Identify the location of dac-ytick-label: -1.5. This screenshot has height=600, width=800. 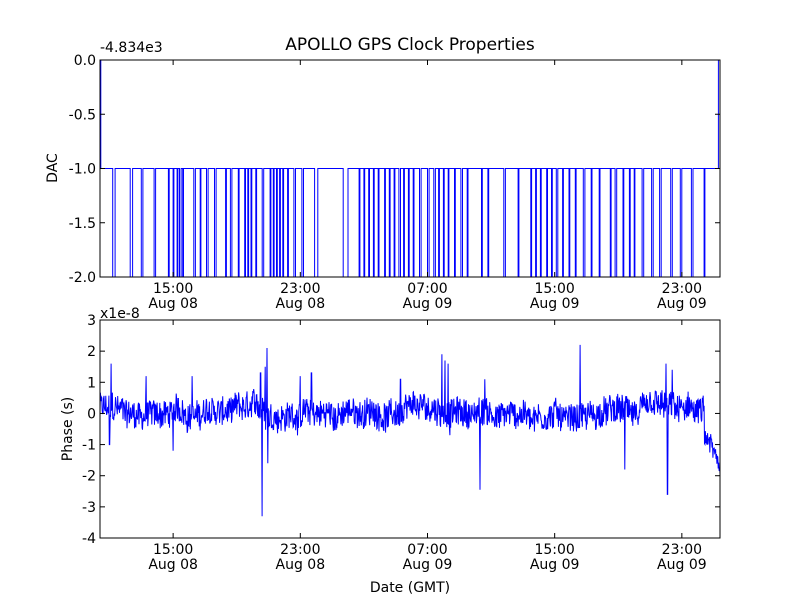
(82, 224).